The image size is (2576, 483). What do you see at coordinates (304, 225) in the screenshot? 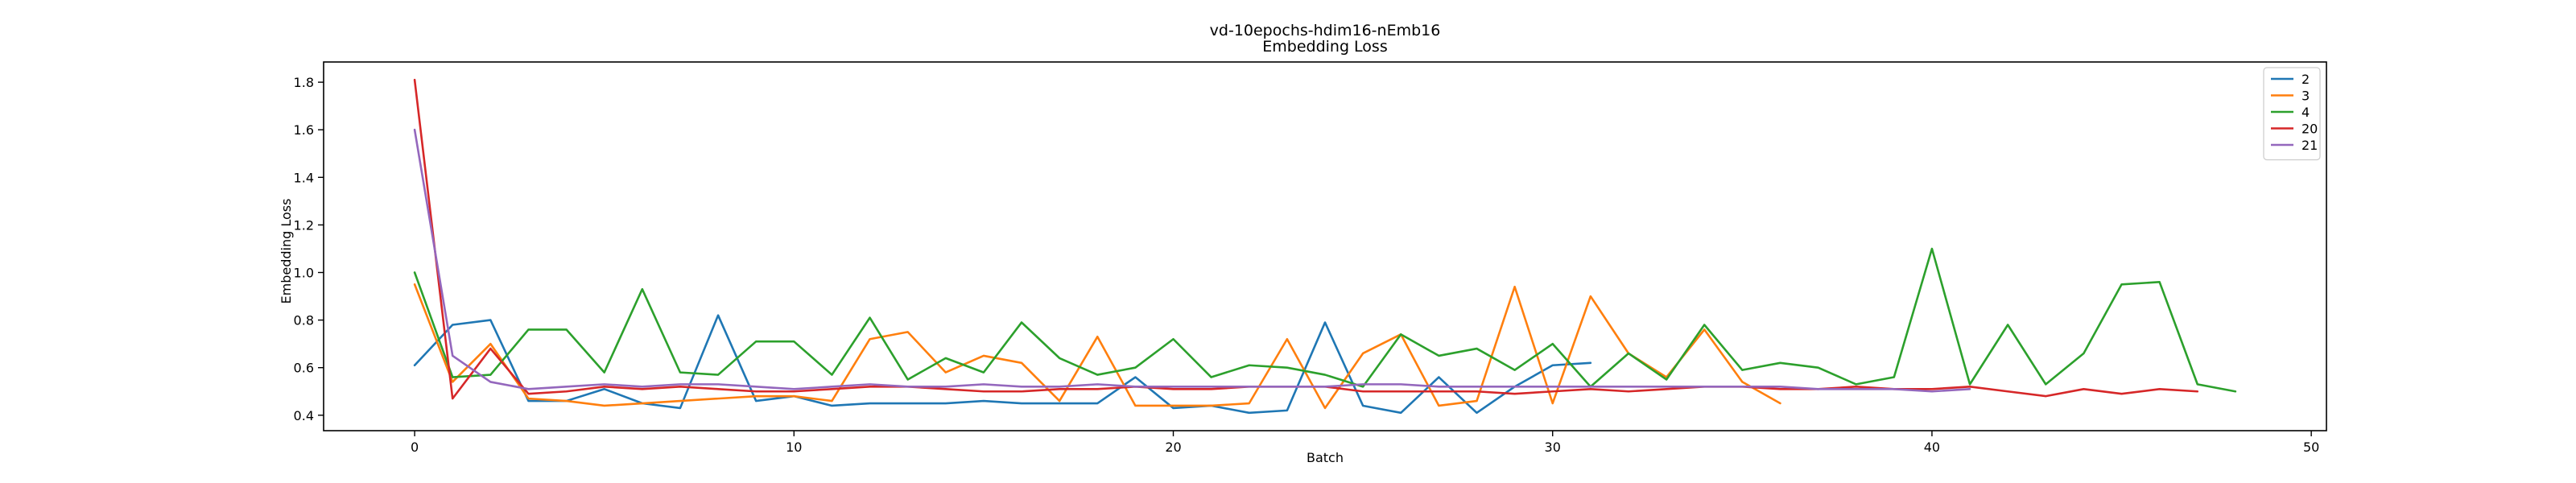
I see `y-tick-label-1.2: 1.2` at bounding box center [304, 225].